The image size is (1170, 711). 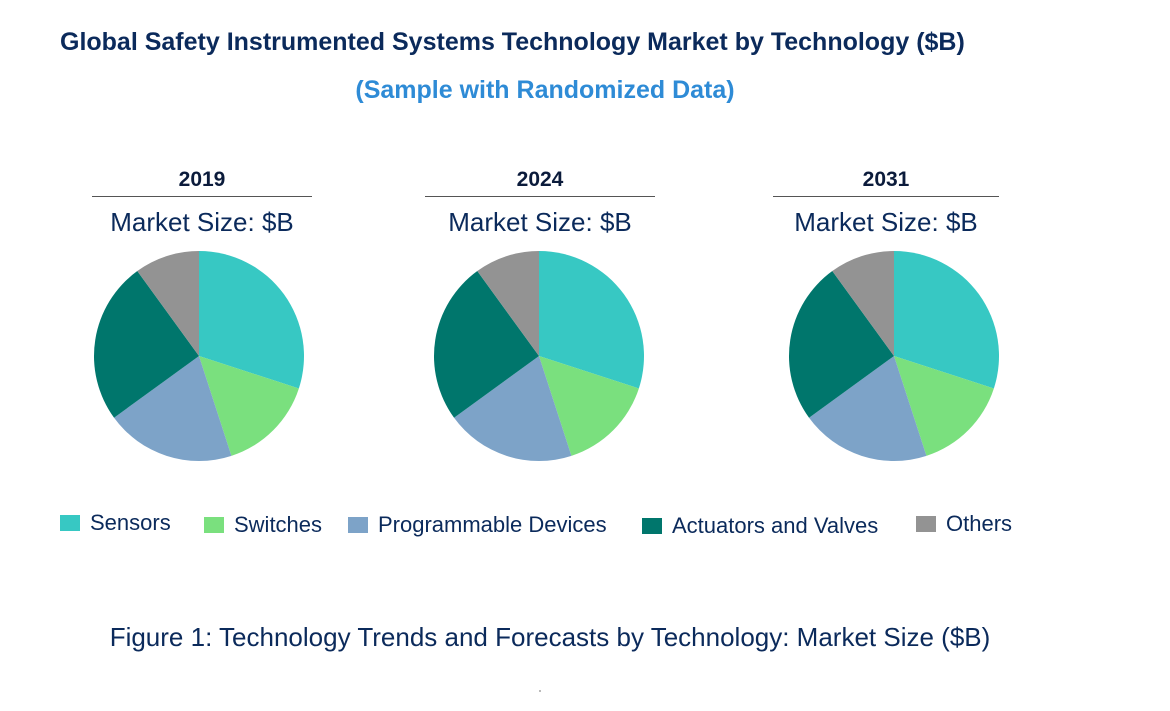 I want to click on pie-chart-2031, so click(x=894, y=356).